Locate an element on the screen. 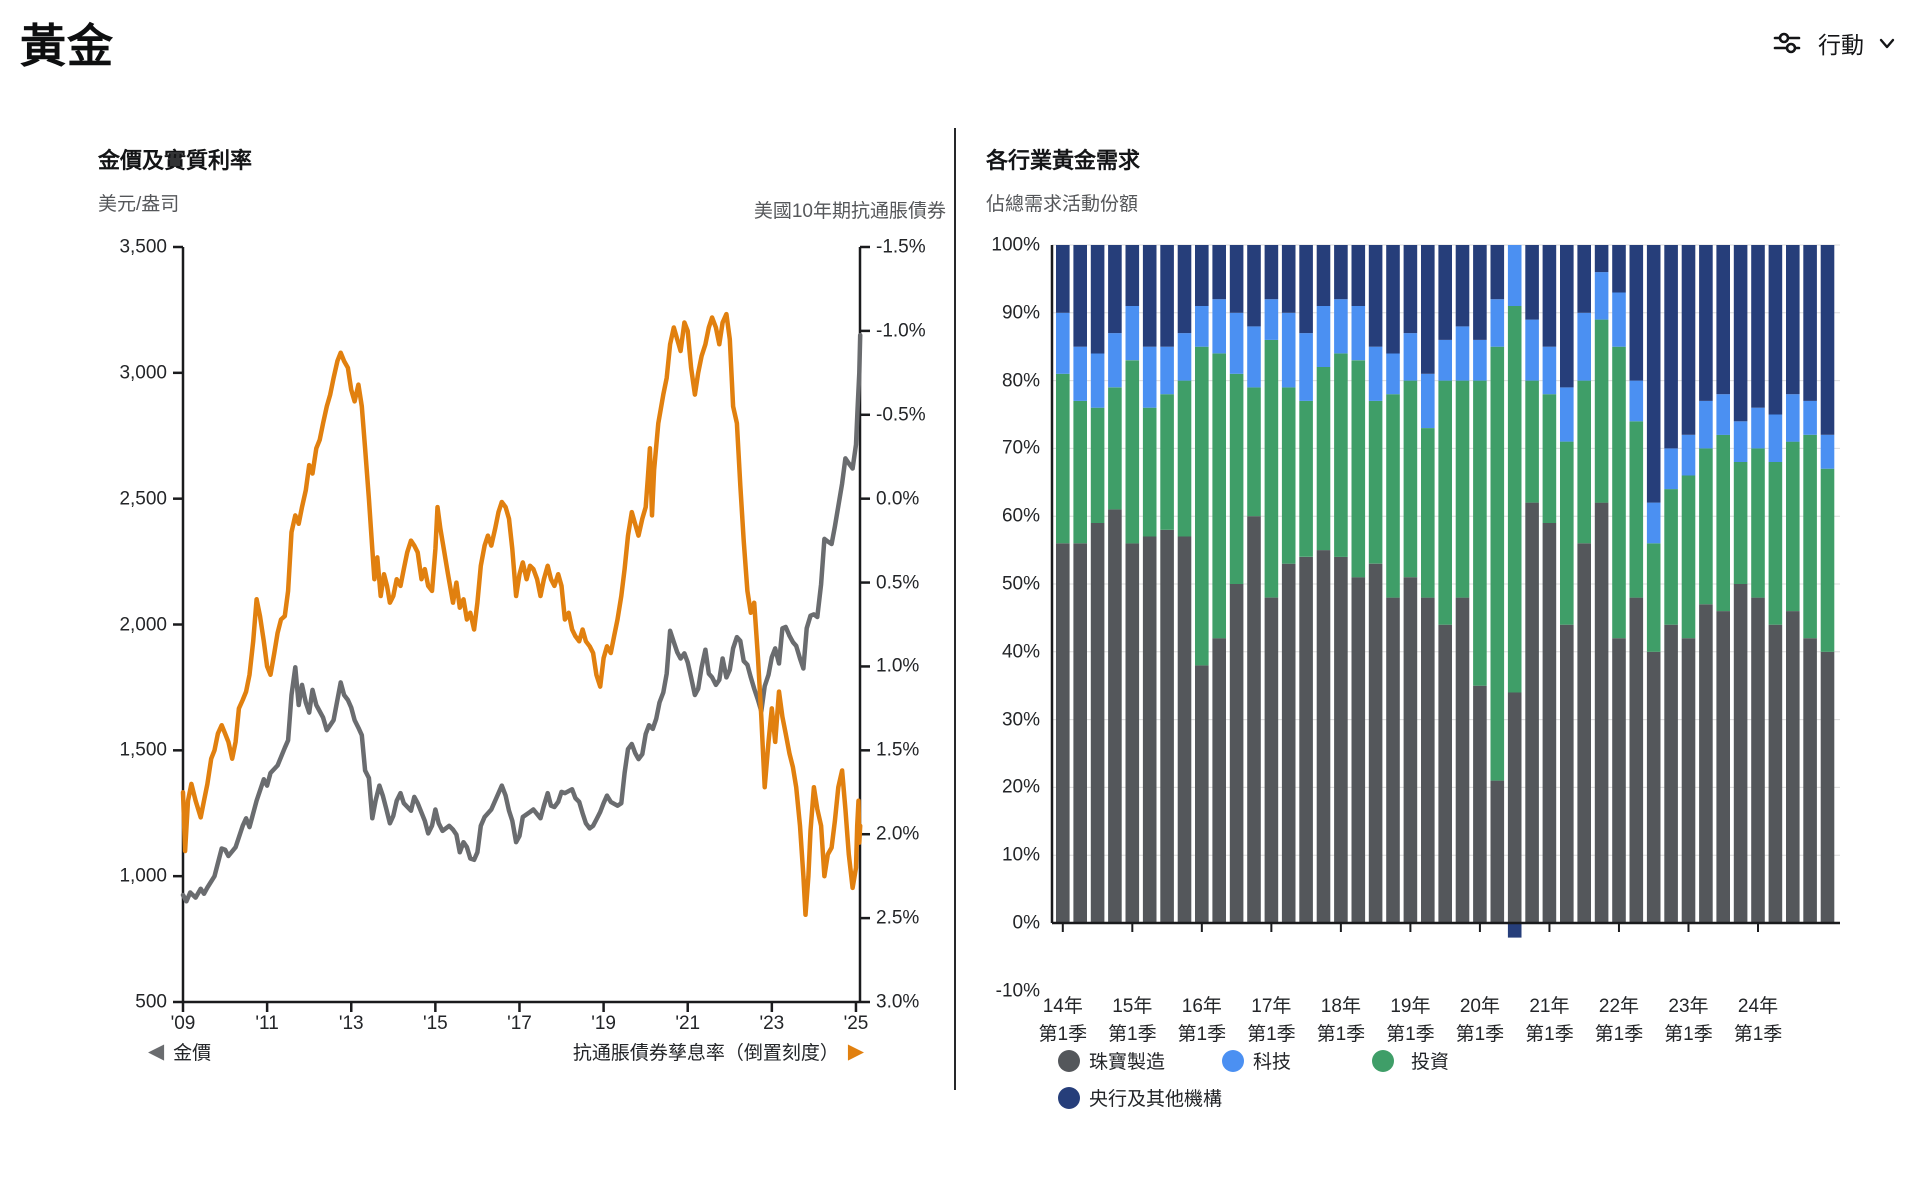 The height and width of the screenshot is (1186, 1922). filter-sliders-button is located at coordinates (1787, 43).